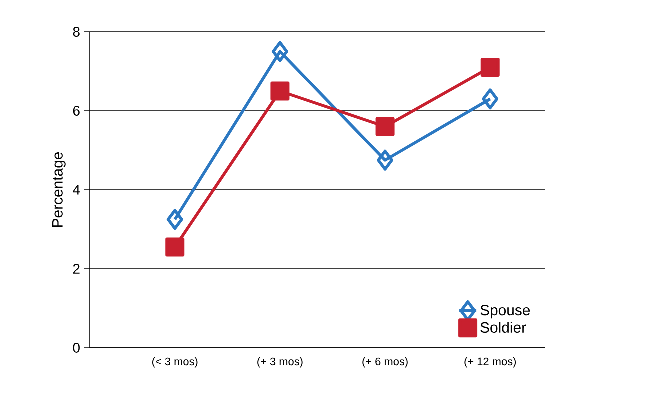  Describe the element at coordinates (385, 363) in the screenshot. I see `x-tick-label: (+ 6 mos)` at that location.